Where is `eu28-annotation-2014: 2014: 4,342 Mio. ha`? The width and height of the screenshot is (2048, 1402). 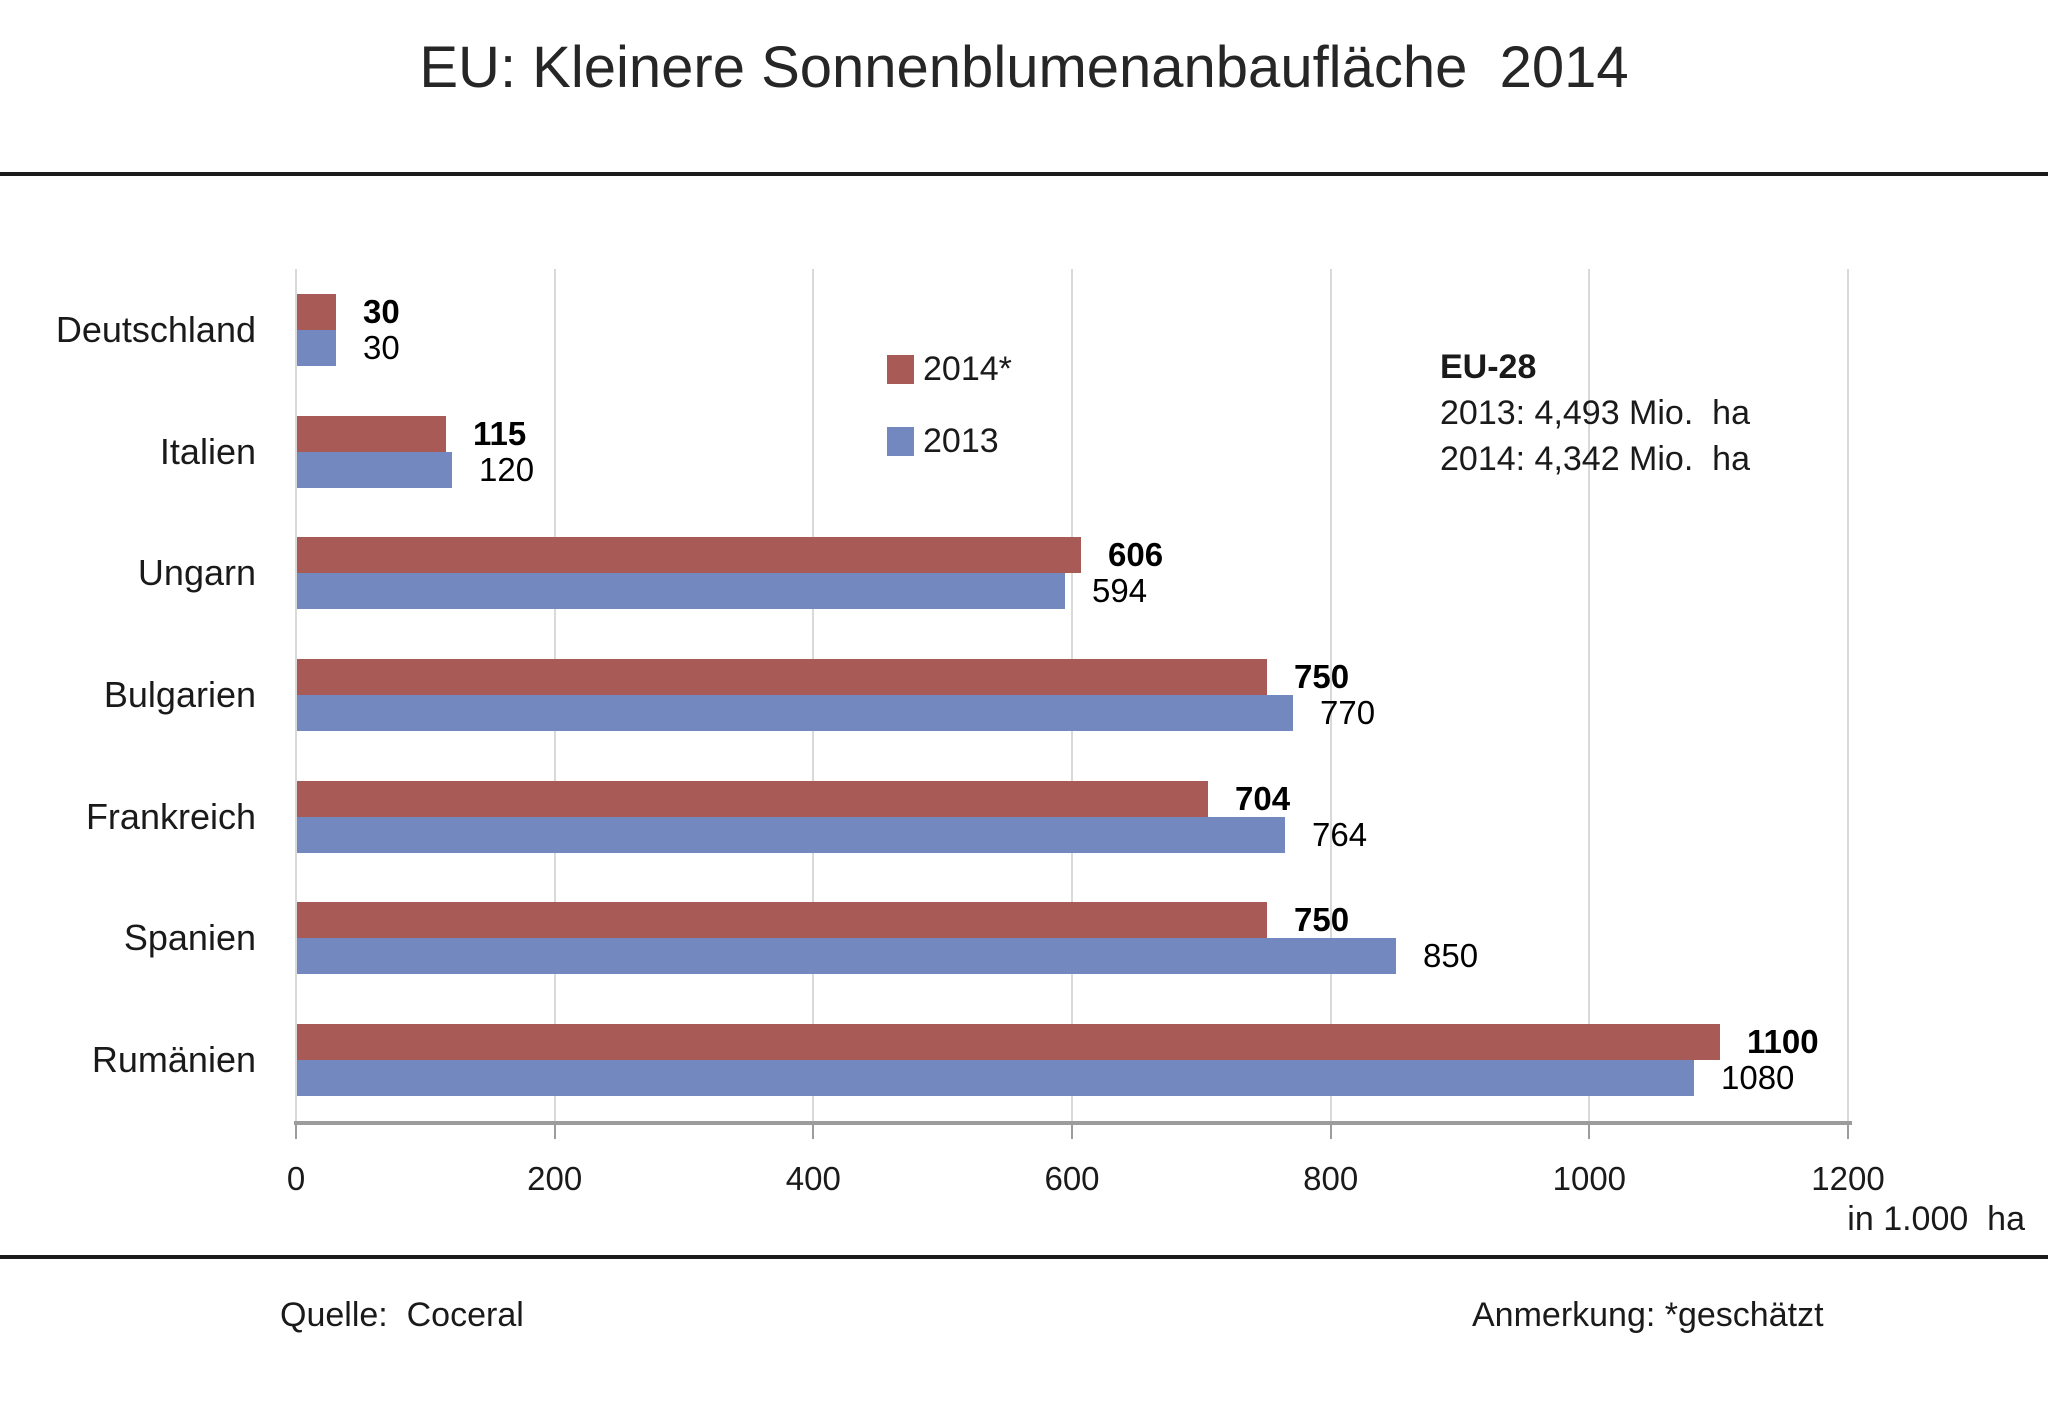 eu28-annotation-2014: 2014: 4,342 Mio. ha is located at coordinates (1595, 459).